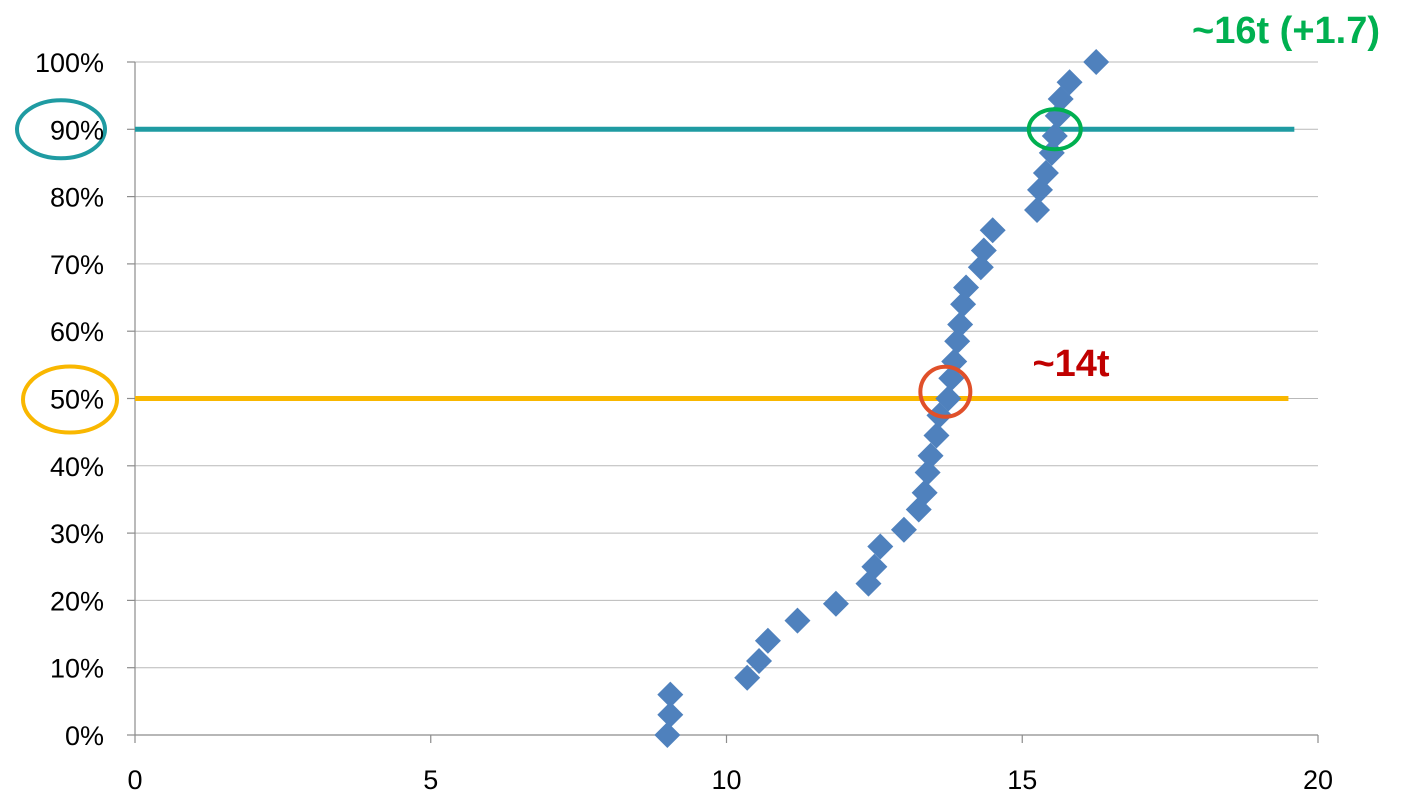 This screenshot has height=799, width=1420. What do you see at coordinates (134, 780) in the screenshot?
I see `x-tick-label: 0` at bounding box center [134, 780].